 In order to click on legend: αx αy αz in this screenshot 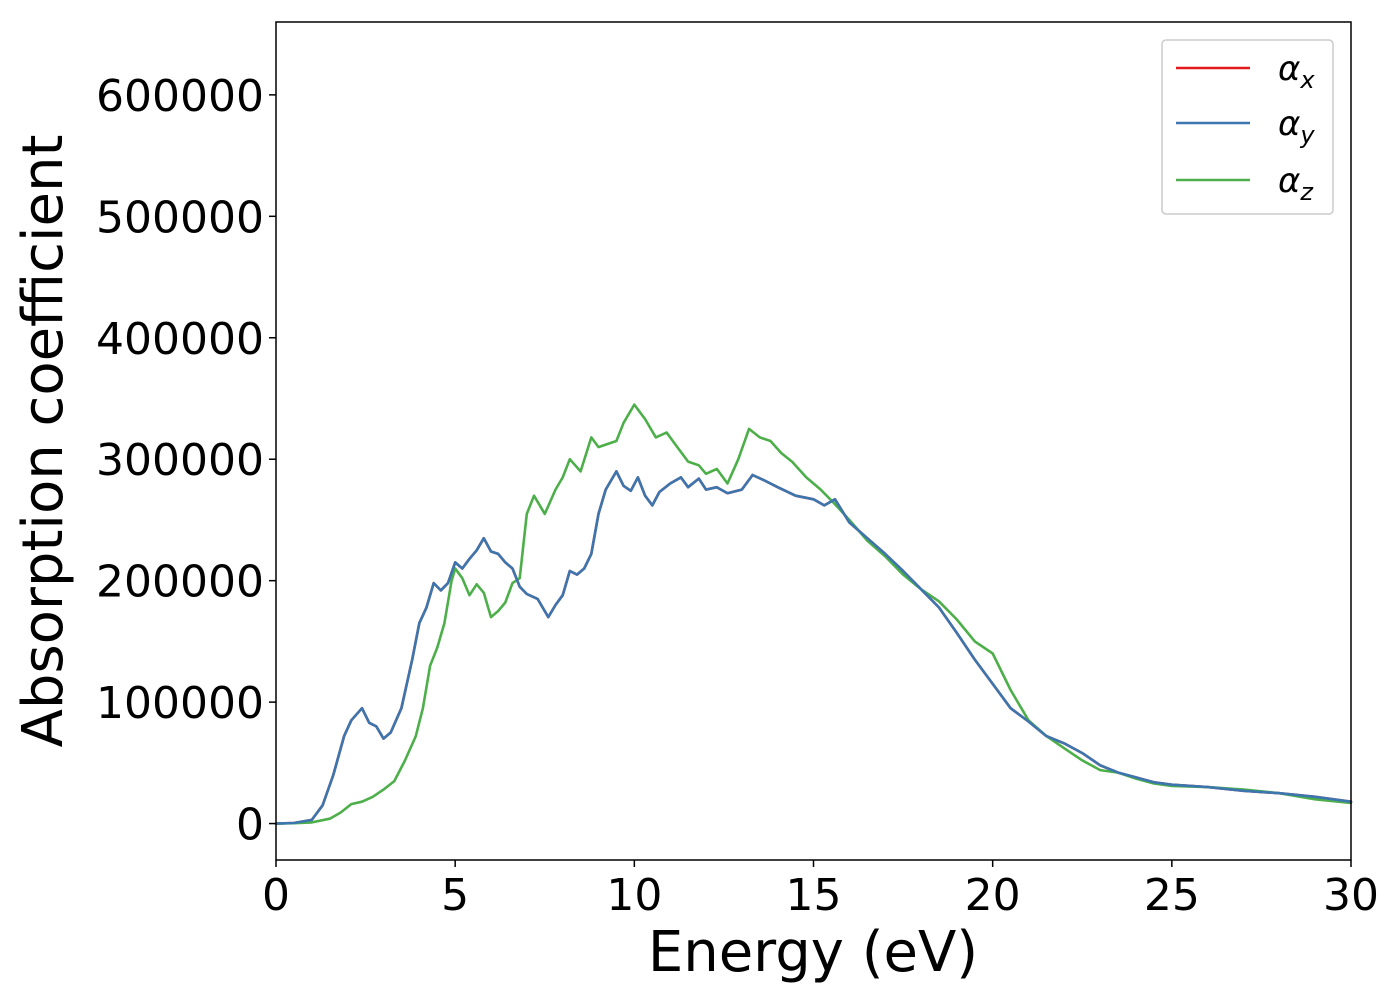, I will do `click(1247, 127)`.